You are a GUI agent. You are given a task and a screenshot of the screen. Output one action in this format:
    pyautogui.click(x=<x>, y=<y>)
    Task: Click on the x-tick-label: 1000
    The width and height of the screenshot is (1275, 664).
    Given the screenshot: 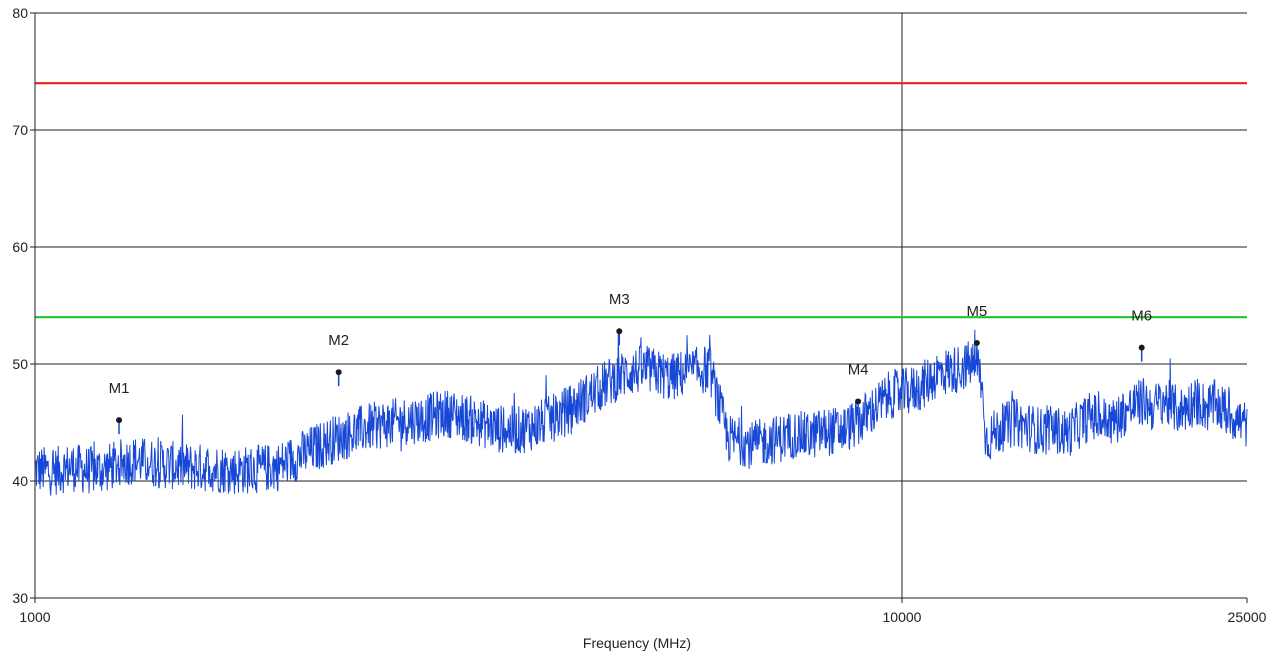 What is the action you would take?
    pyautogui.click(x=34, y=617)
    